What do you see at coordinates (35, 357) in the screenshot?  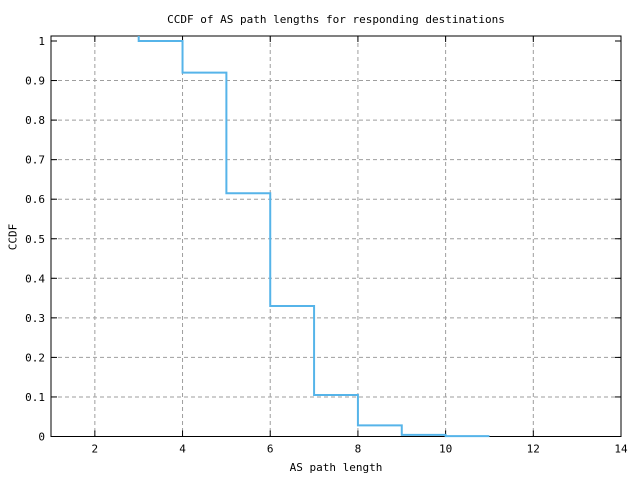 I see `y-tick-label: 0.2` at bounding box center [35, 357].